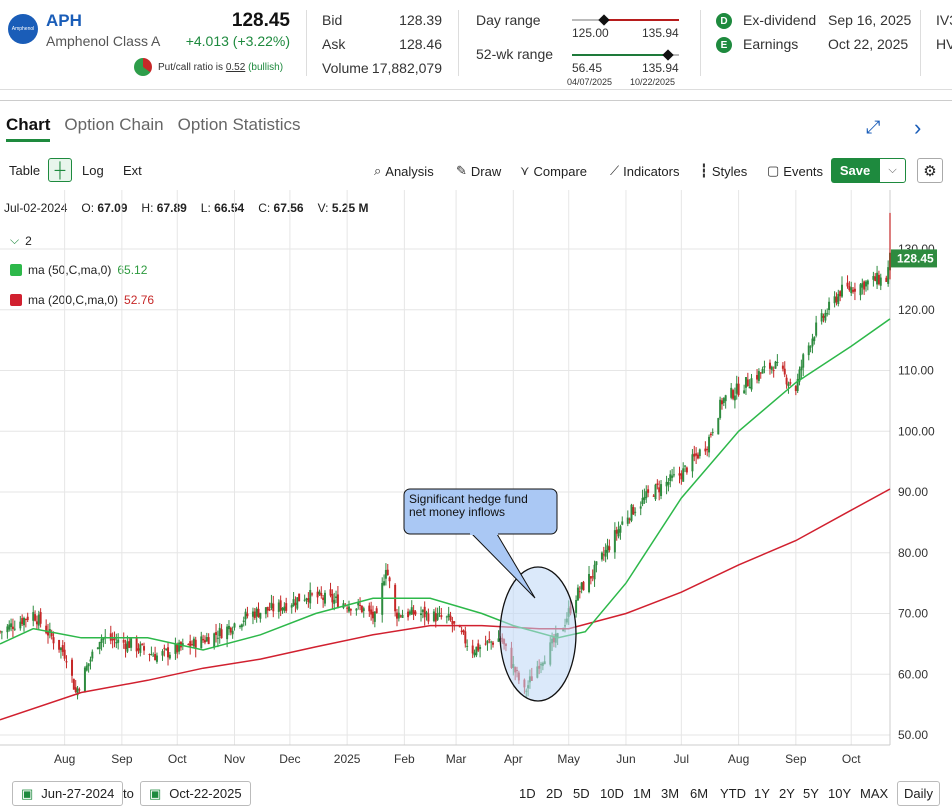  What do you see at coordinates (930, 170) in the screenshot?
I see `settings-button: ⚙` at bounding box center [930, 170].